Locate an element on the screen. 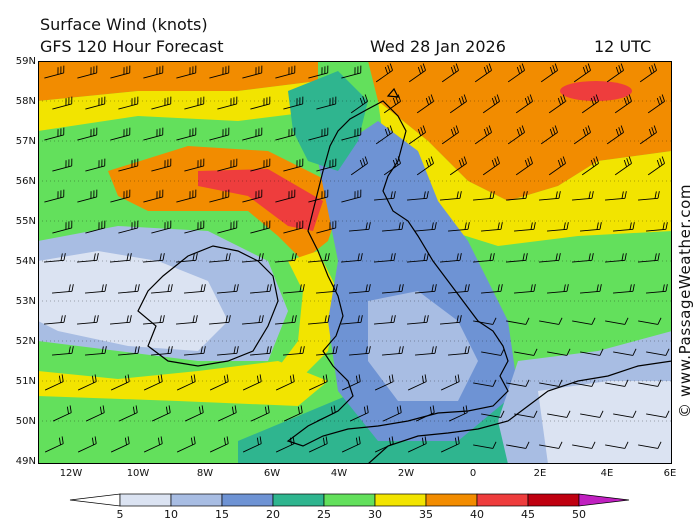 The image size is (700, 525). lat-label-54n: 54N is located at coordinates (25, 261).